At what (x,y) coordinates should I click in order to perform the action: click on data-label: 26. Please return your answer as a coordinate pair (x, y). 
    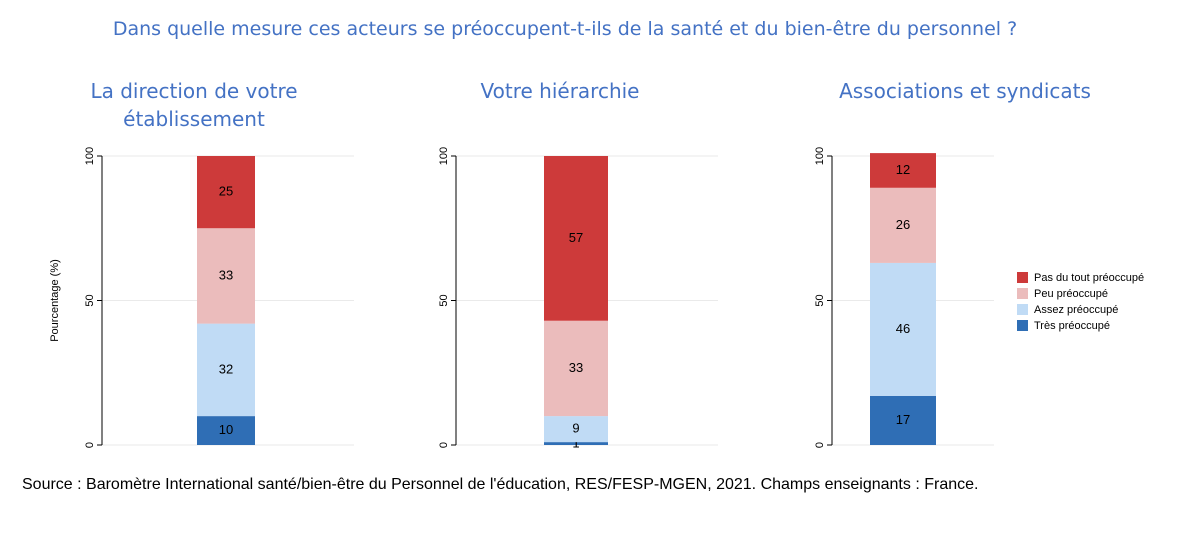
    Looking at the image, I should click on (903, 224).